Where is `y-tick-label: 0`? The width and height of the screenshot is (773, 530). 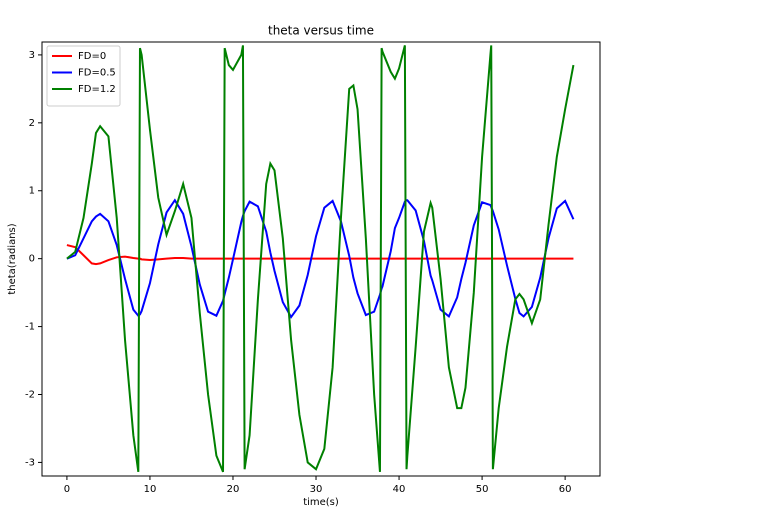
y-tick-label: 0 is located at coordinates (32, 259).